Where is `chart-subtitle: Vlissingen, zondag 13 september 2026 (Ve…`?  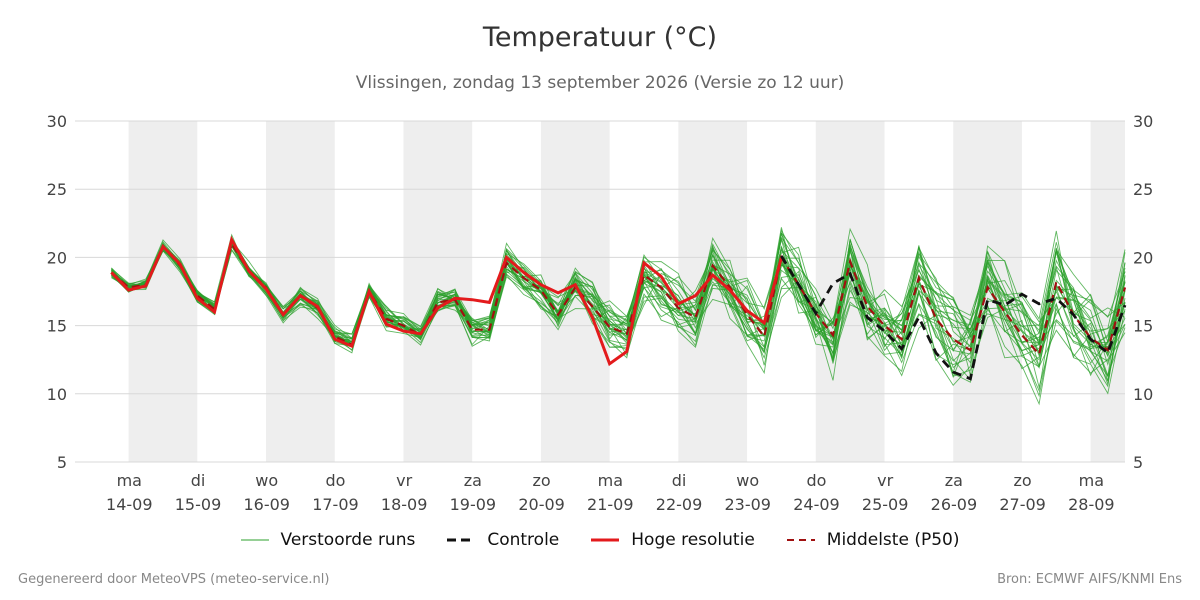 chart-subtitle: Vlissingen, zondag 13 september 2026 (Ve… is located at coordinates (600, 83).